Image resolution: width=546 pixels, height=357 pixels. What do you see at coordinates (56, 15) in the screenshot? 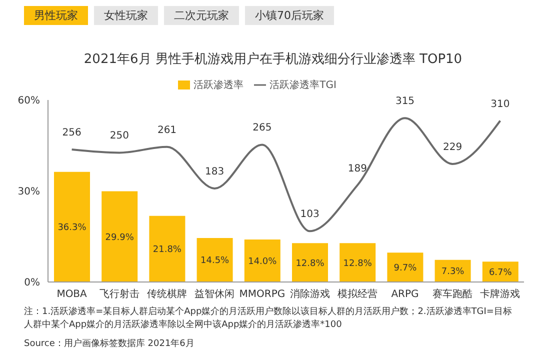
I see `text: 男性玩家` at bounding box center [56, 15].